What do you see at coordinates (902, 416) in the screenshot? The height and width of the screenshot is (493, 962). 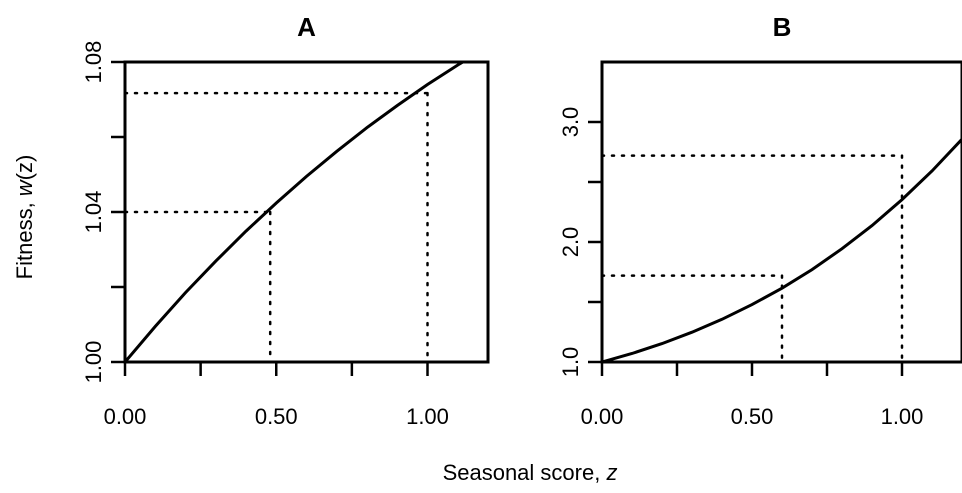 I see `panel-b-x-tick-label-2: 1.00` at bounding box center [902, 416].